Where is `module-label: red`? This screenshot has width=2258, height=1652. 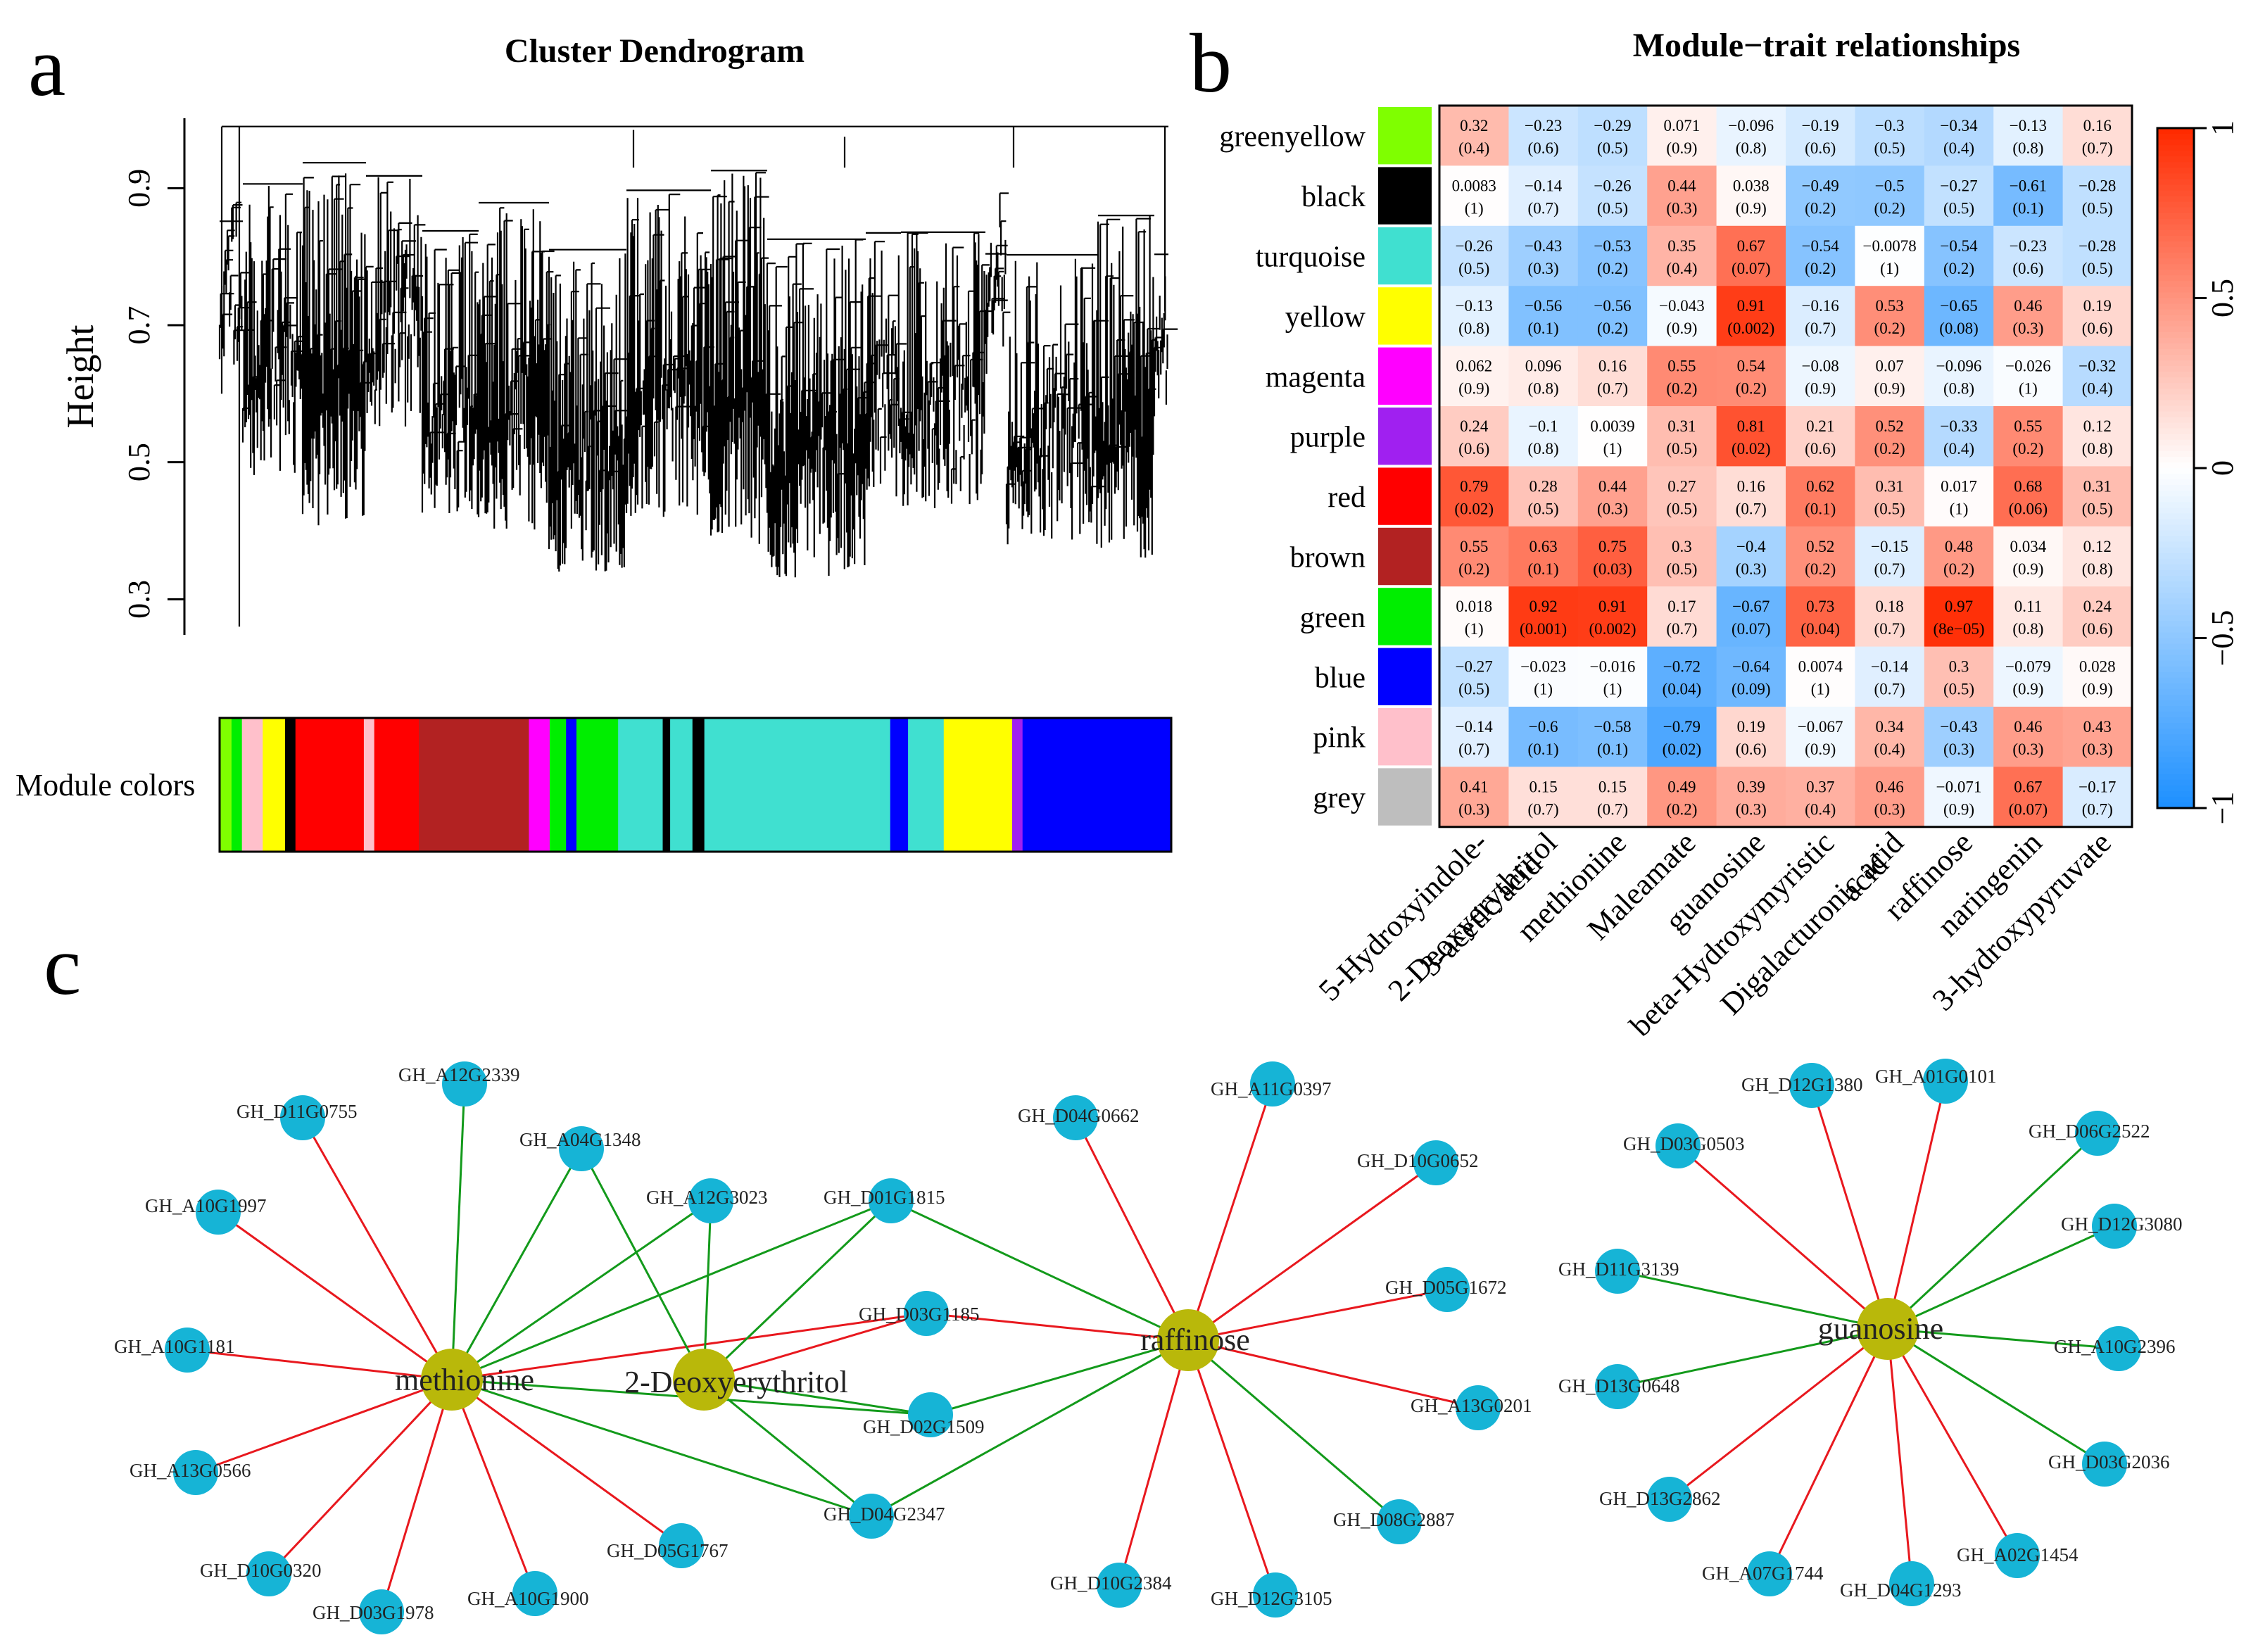
module-label: red is located at coordinates (1346, 497).